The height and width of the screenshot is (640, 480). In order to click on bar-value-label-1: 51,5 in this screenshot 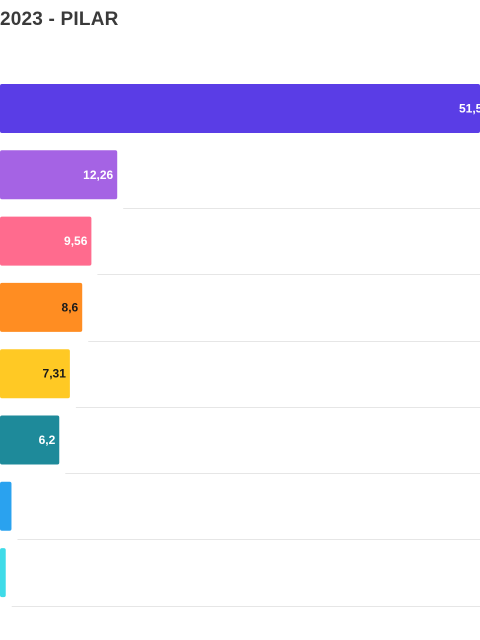, I will do `click(469, 109)`.